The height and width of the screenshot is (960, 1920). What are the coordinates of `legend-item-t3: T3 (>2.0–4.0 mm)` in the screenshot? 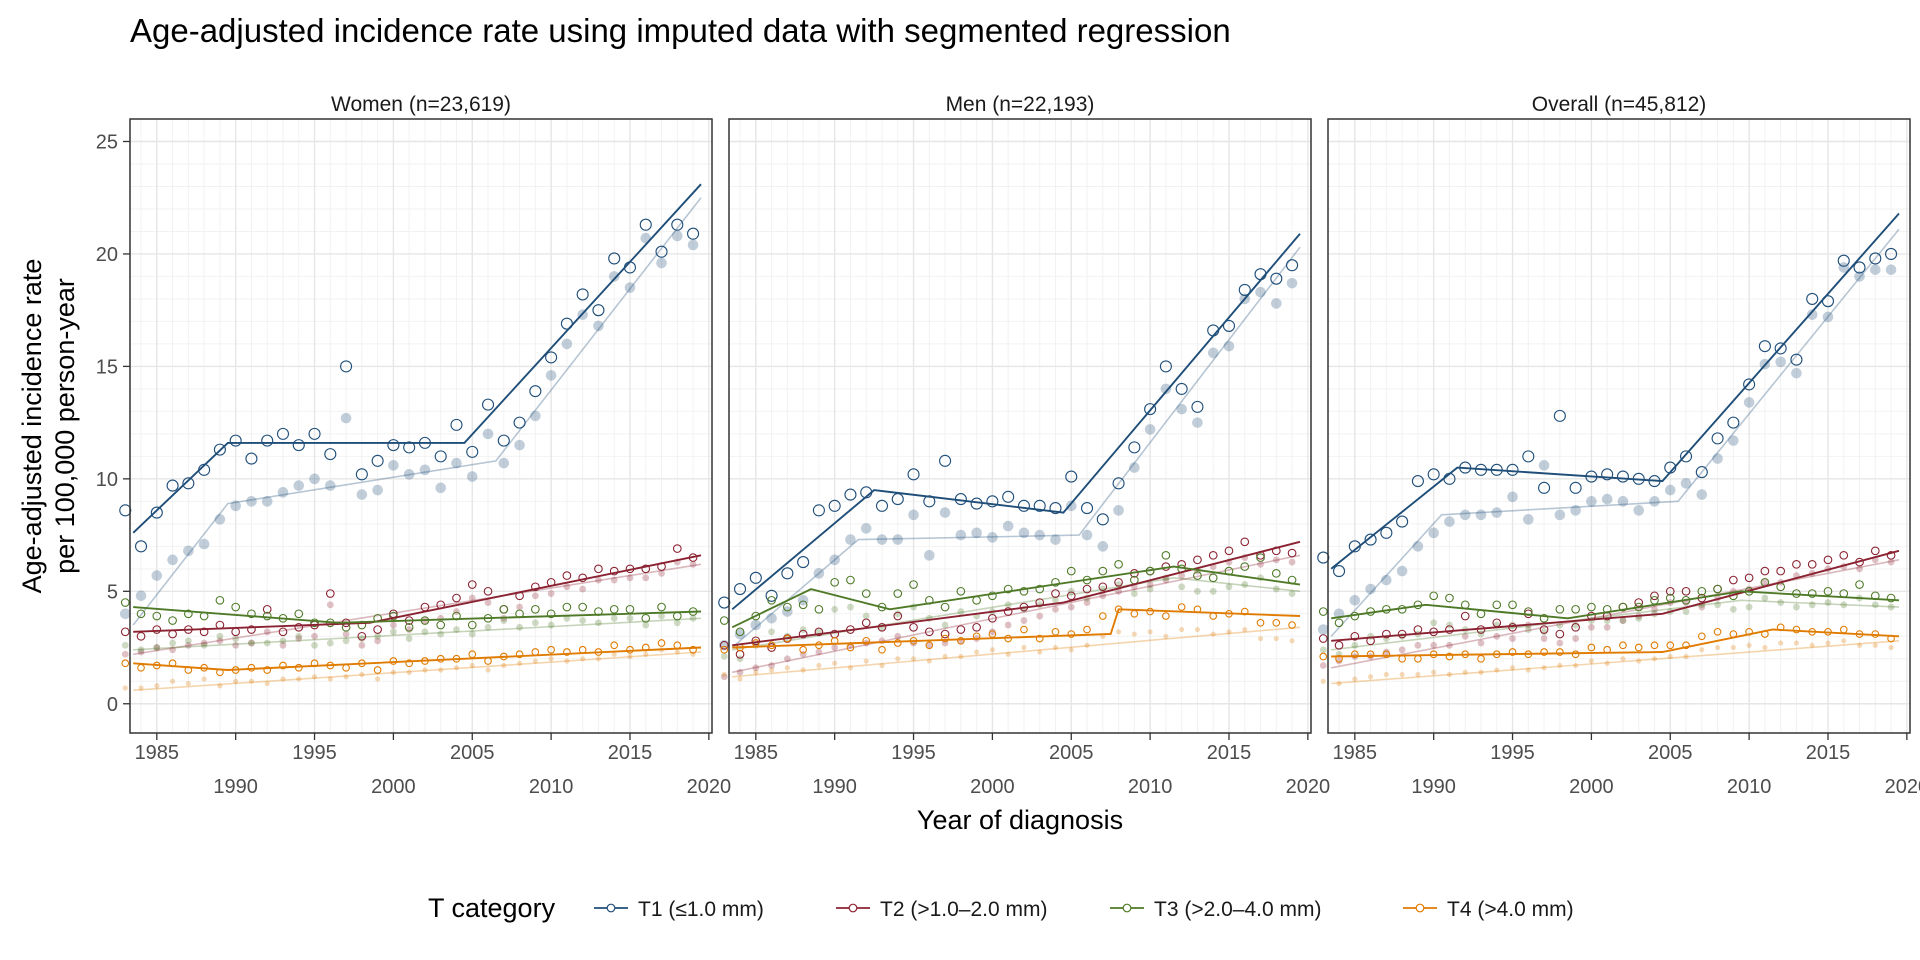 It's located at (1215, 909).